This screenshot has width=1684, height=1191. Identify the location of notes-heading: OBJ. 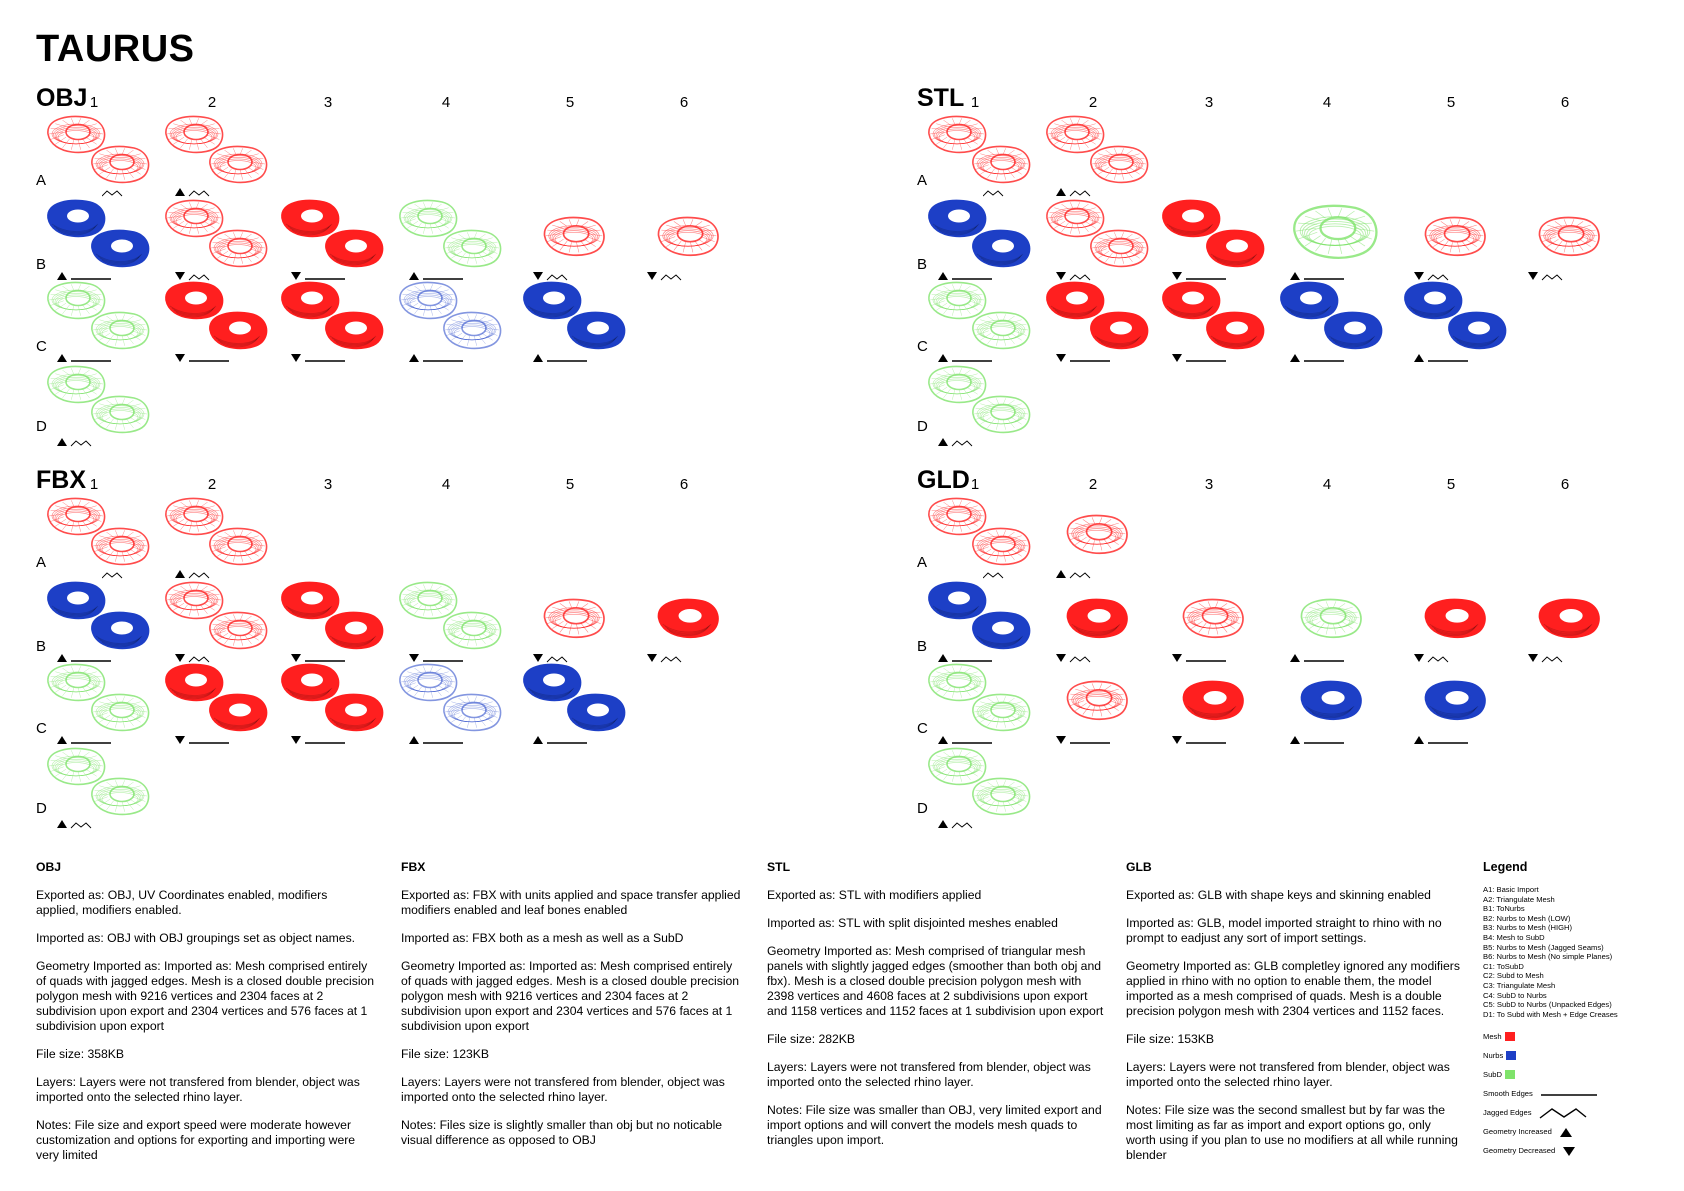
(49, 867).